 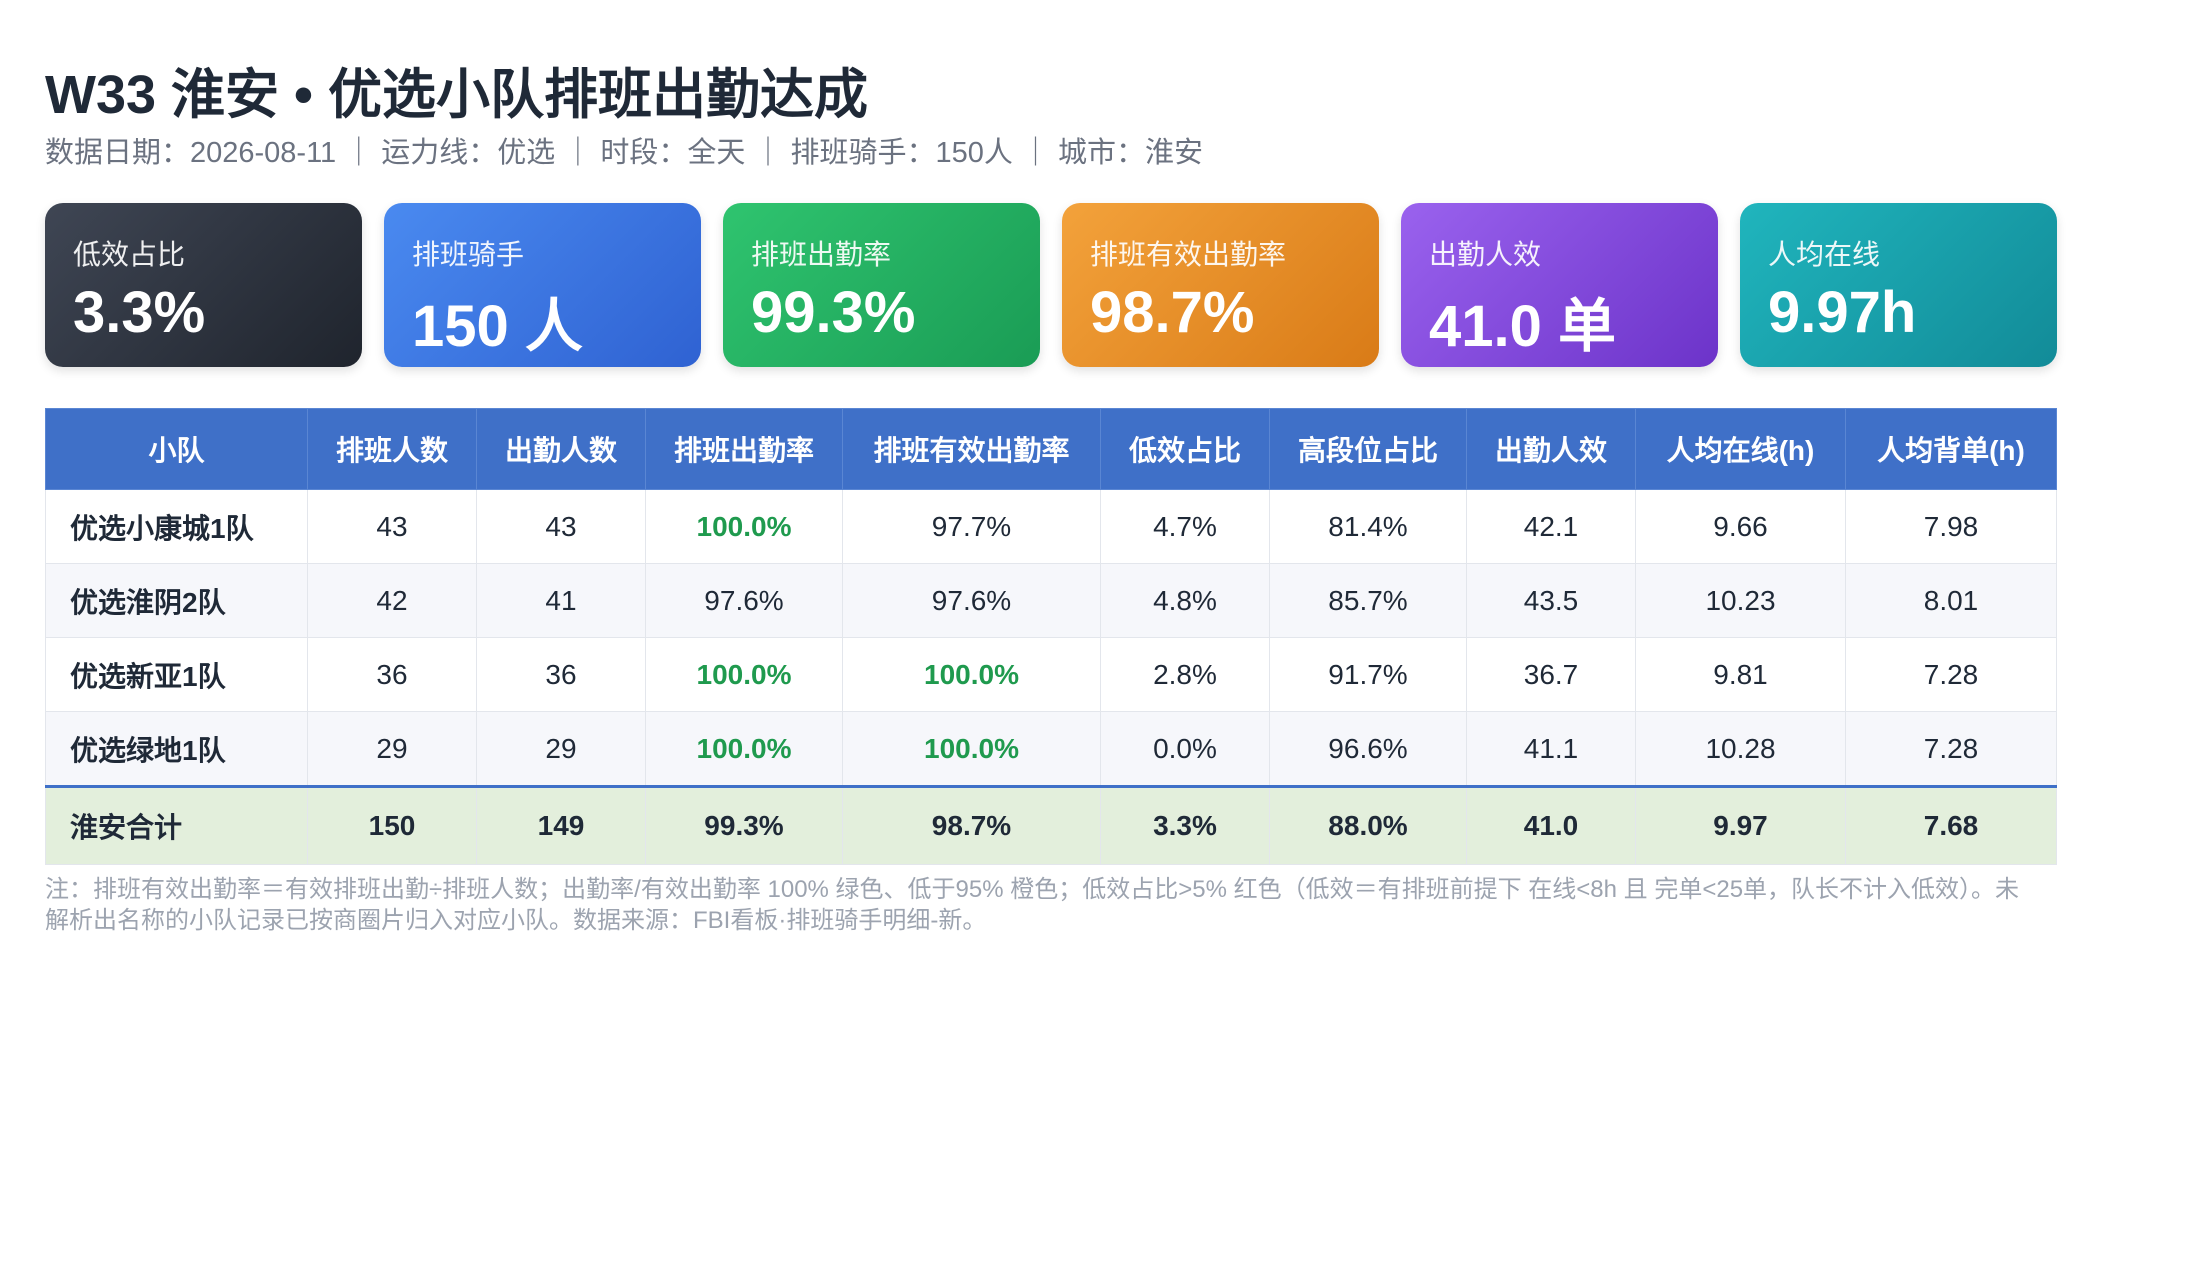 What do you see at coordinates (1551, 526) in the screenshot?
I see `table-cell: 42.1` at bounding box center [1551, 526].